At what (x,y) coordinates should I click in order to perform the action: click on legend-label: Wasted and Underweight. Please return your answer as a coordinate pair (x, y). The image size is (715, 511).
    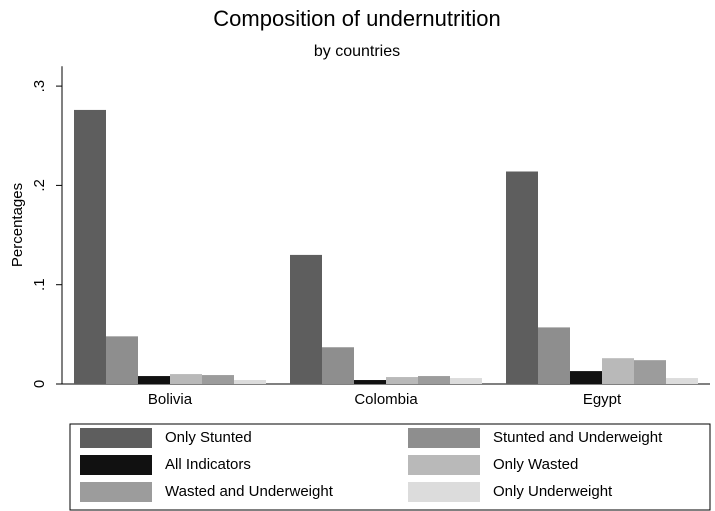
    Looking at the image, I should click on (249, 491).